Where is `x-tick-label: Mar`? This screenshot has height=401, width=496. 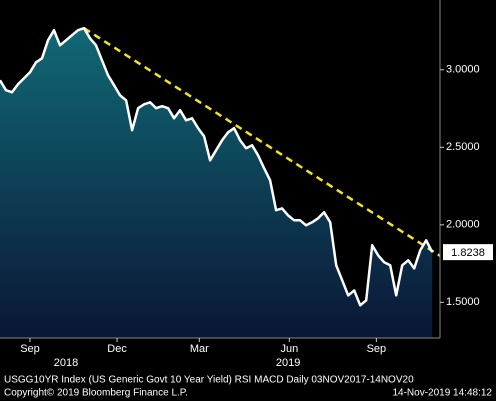 x-tick-label: Mar is located at coordinates (199, 349).